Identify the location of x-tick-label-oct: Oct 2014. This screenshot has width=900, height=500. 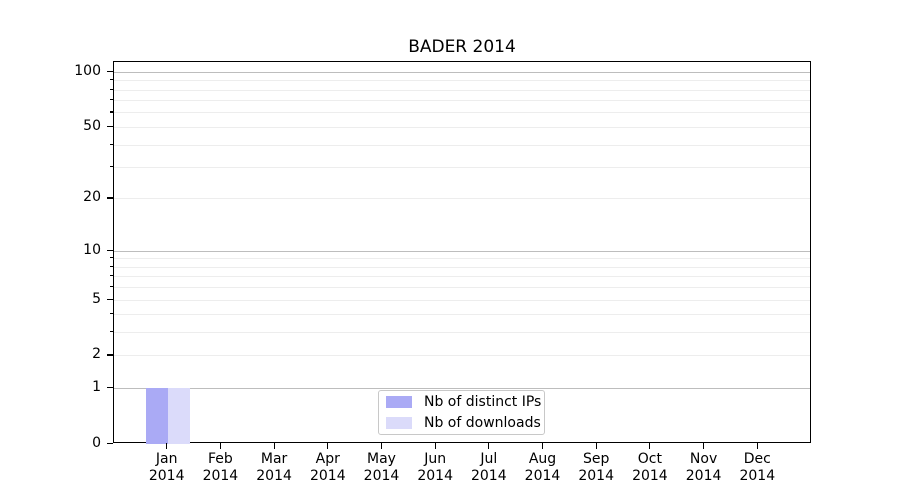
(650, 467).